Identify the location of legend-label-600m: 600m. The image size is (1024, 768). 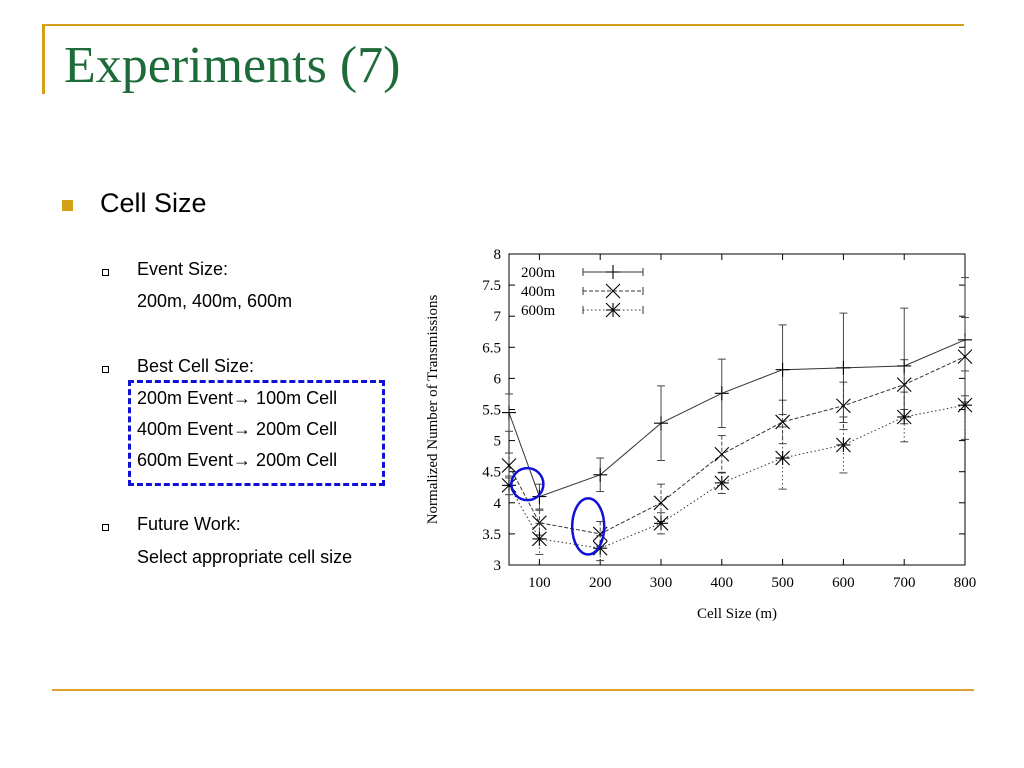
(538, 311).